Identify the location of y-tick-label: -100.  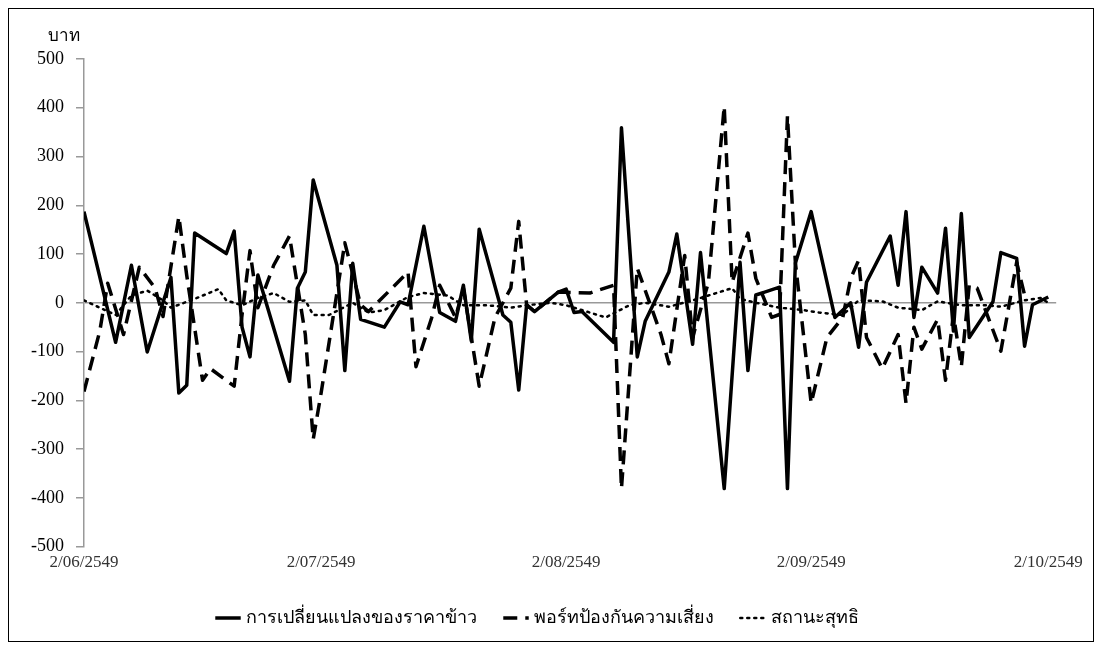
(47, 350).